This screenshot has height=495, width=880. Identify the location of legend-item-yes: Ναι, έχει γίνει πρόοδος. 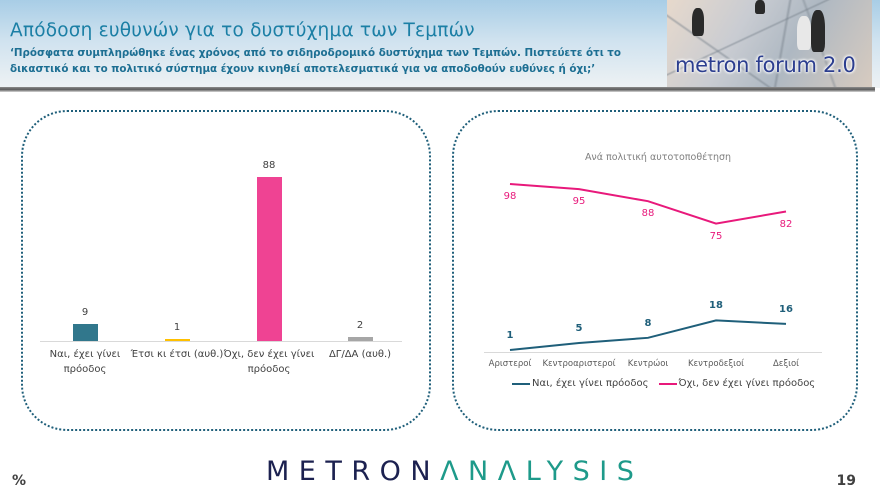
(580, 383).